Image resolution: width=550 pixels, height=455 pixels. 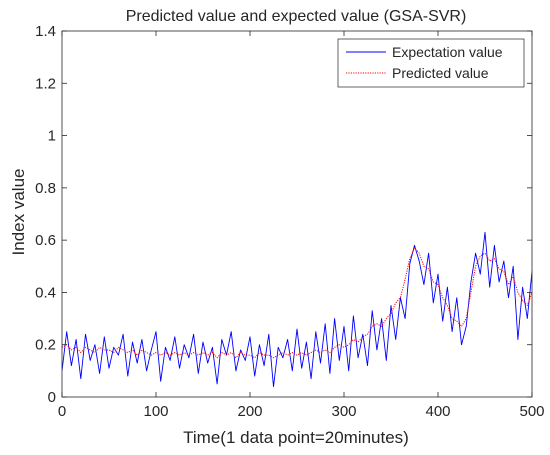 What do you see at coordinates (52, 397) in the screenshot?
I see `y-tick-label: 0` at bounding box center [52, 397].